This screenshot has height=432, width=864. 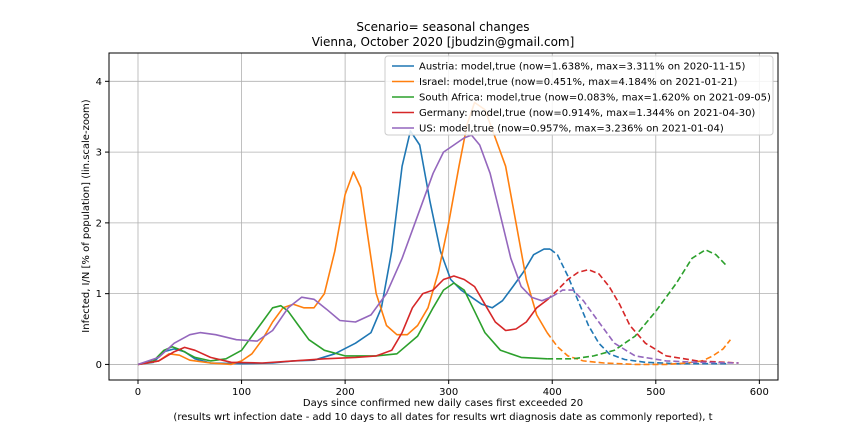 I want to click on x-tick-label: 100, so click(x=241, y=392).